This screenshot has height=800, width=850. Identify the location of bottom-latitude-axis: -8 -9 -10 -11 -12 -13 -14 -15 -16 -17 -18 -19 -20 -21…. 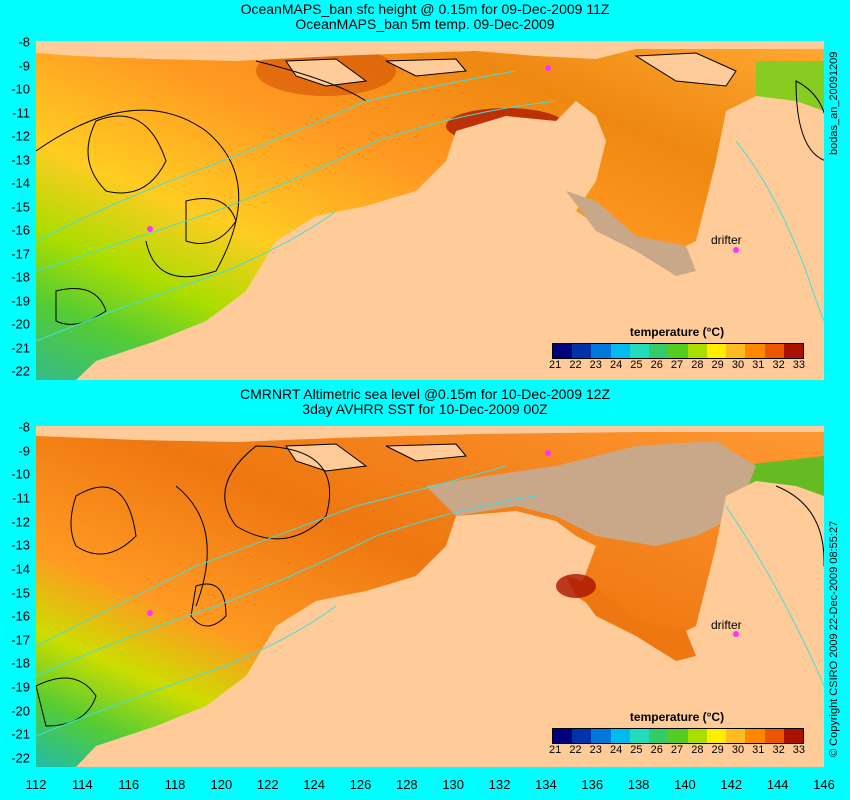
(15, 593).